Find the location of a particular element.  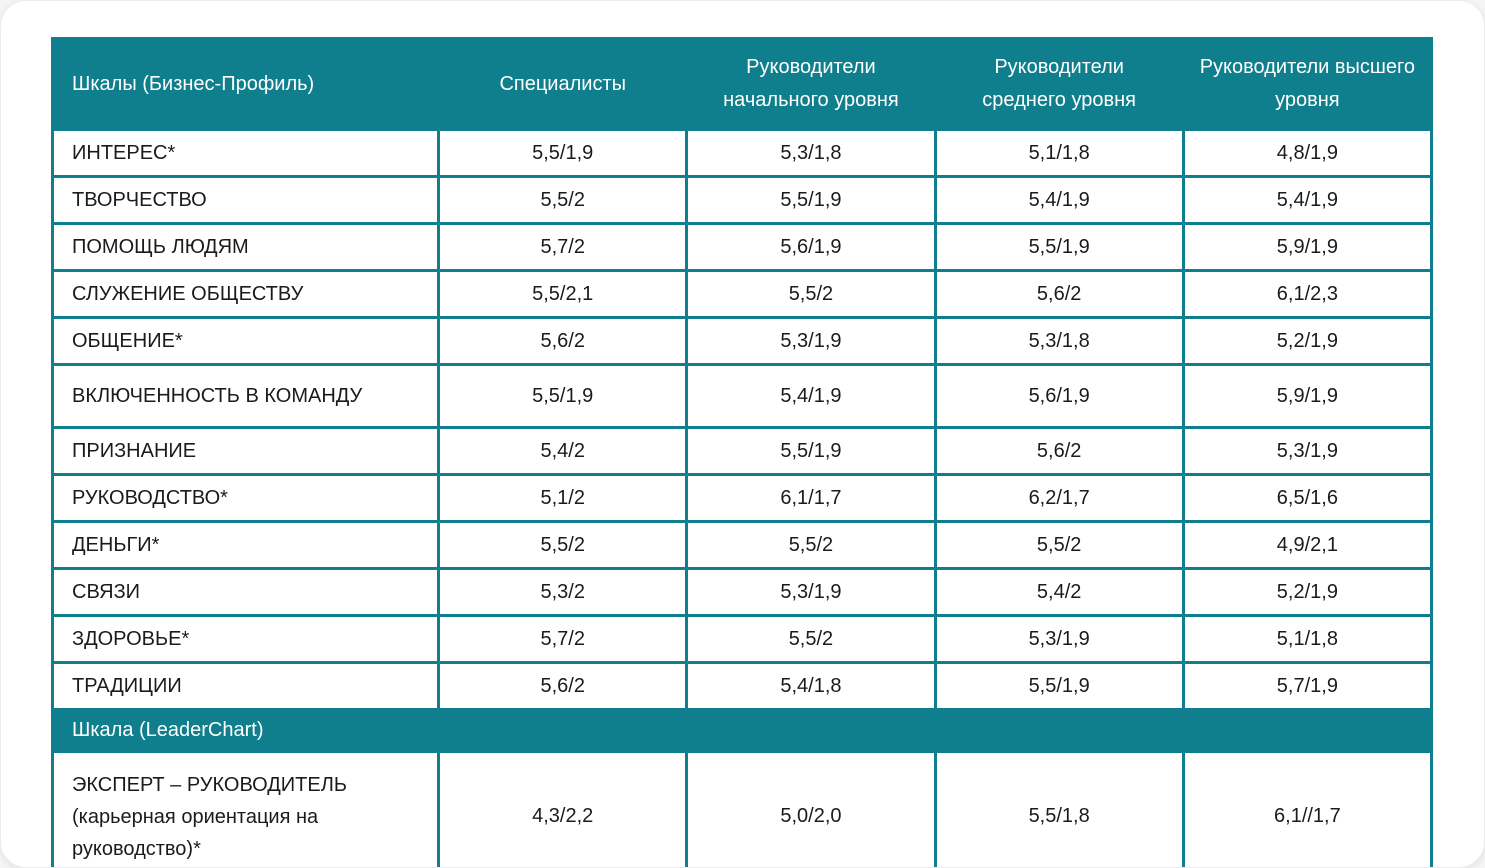

value-cell: 4,9/2,1 is located at coordinates (1307, 545).